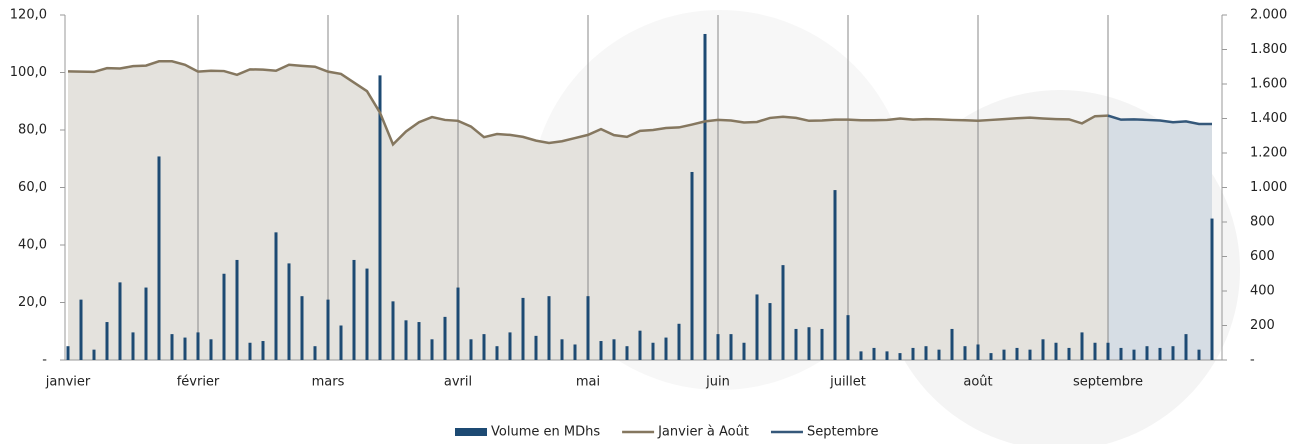  I want to click on x-tick-label: juillet, so click(847, 382).